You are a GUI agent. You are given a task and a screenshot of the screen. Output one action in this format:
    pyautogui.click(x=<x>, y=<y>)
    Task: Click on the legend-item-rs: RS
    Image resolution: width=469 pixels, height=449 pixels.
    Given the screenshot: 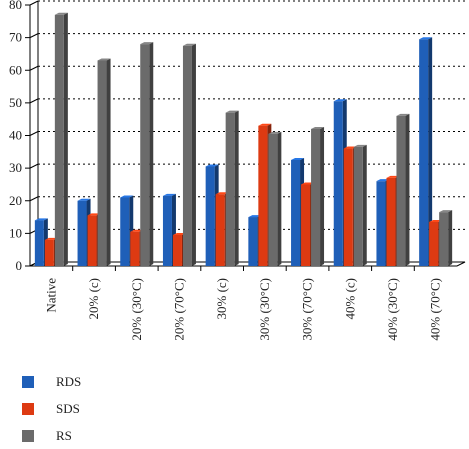 What is the action you would take?
    pyautogui.click(x=51, y=435)
    